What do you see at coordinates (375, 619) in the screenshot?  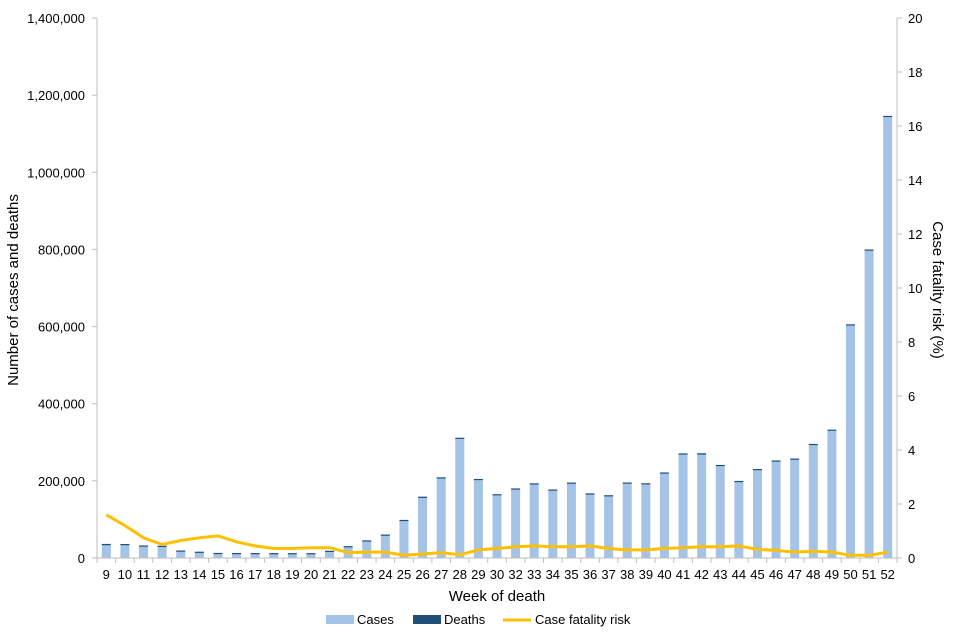 I see `legend-label-cases: Cases` at bounding box center [375, 619].